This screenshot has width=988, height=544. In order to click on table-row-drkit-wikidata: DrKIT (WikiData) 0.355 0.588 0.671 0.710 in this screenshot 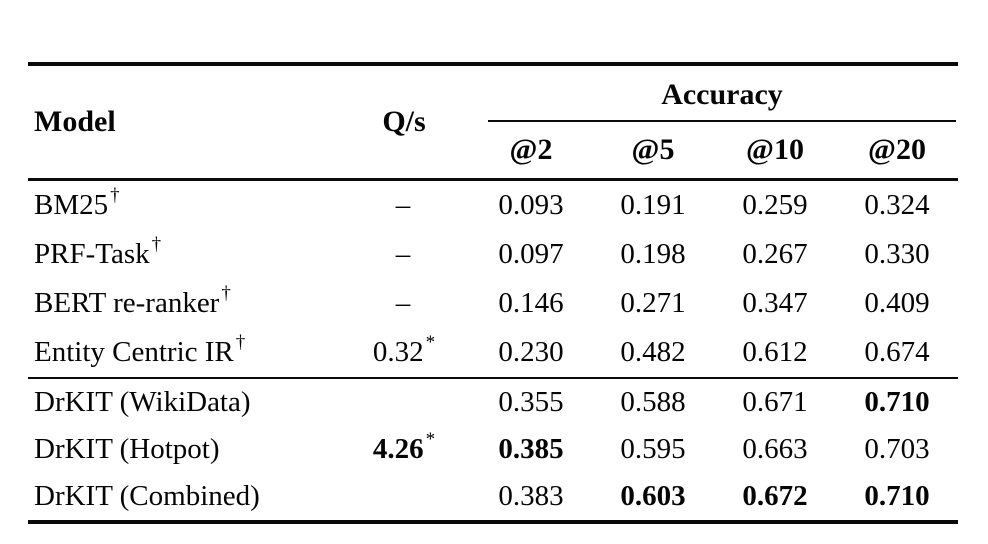, I will do `click(493, 402)`.